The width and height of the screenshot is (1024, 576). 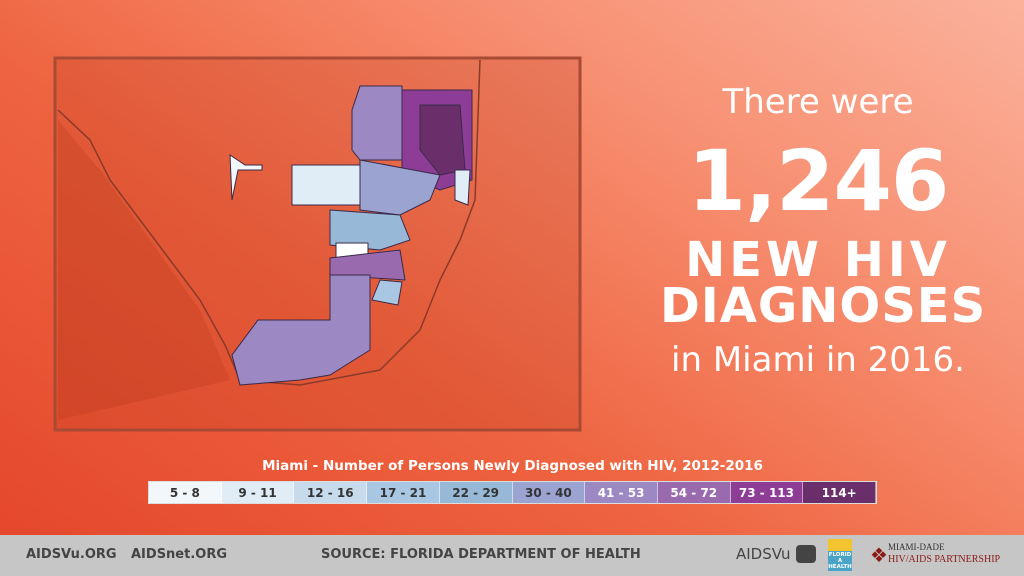 What do you see at coordinates (476, 492) in the screenshot?
I see `legend-bin: 22 - 29` at bounding box center [476, 492].